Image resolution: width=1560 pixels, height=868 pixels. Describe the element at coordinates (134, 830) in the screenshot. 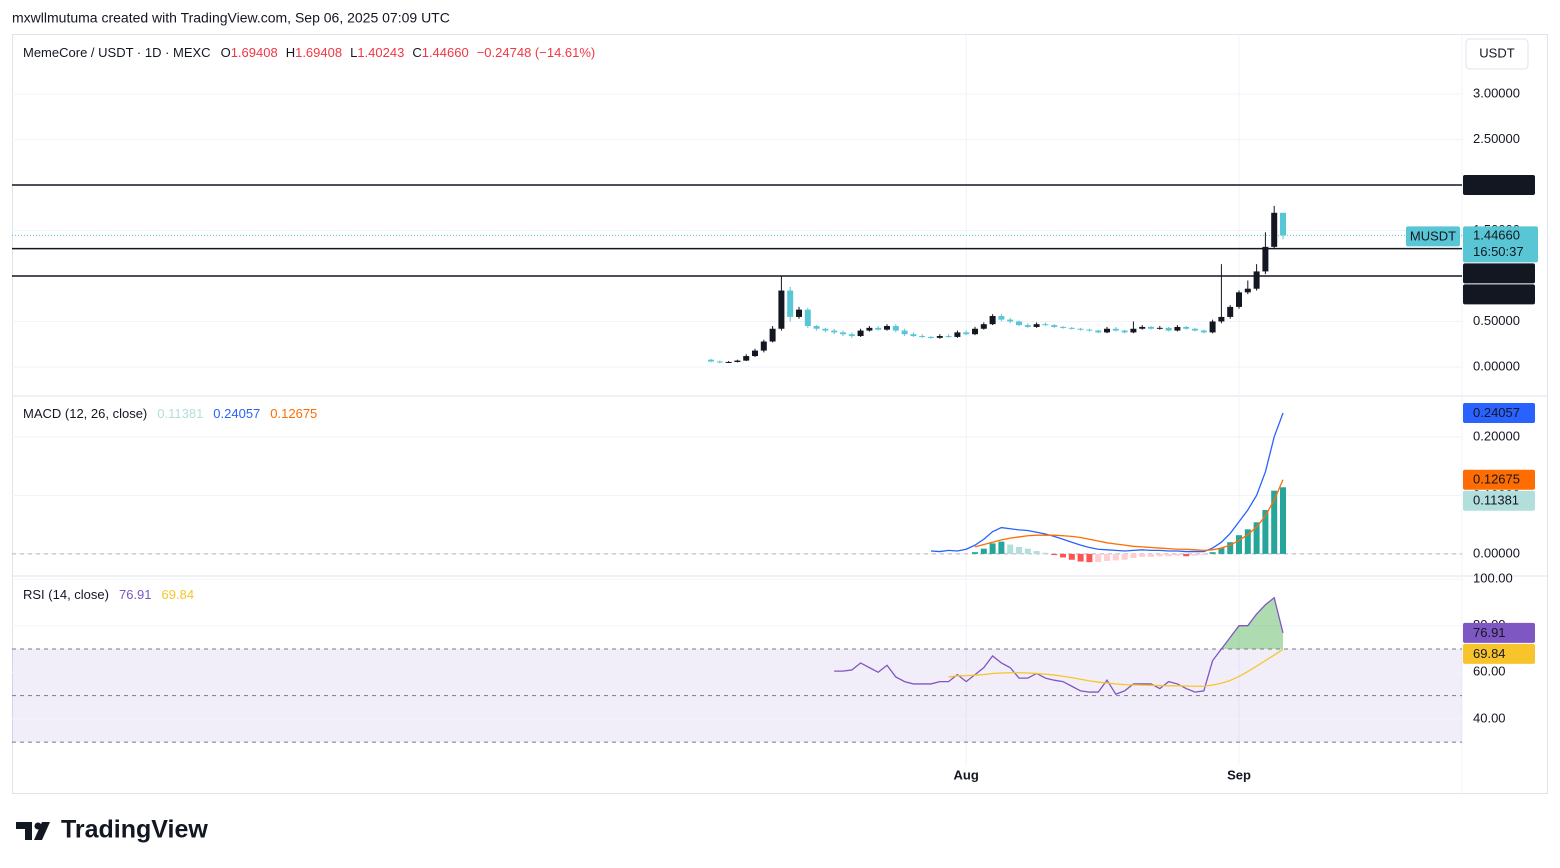

I see `logo-text: TradingView` at that location.